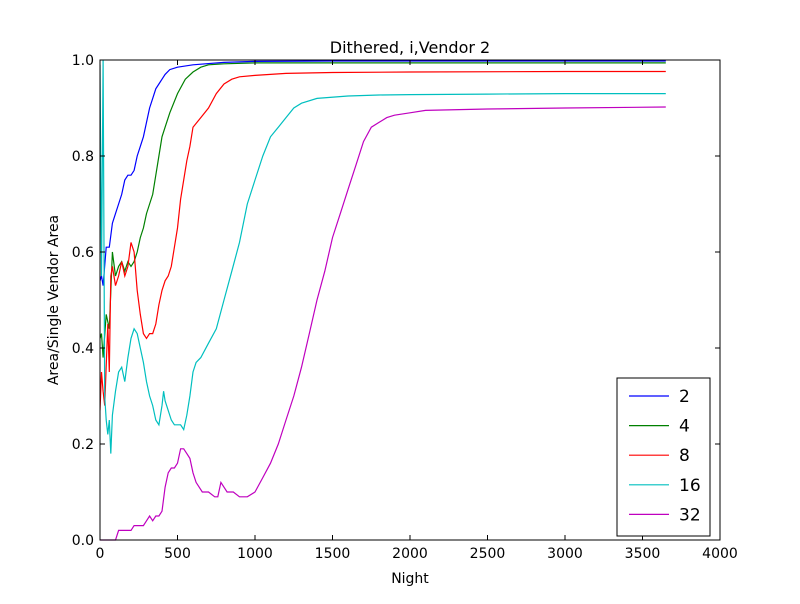 Image resolution: width=800 pixels, height=604 pixels. I want to click on x-tick-label: 2000, so click(410, 554).